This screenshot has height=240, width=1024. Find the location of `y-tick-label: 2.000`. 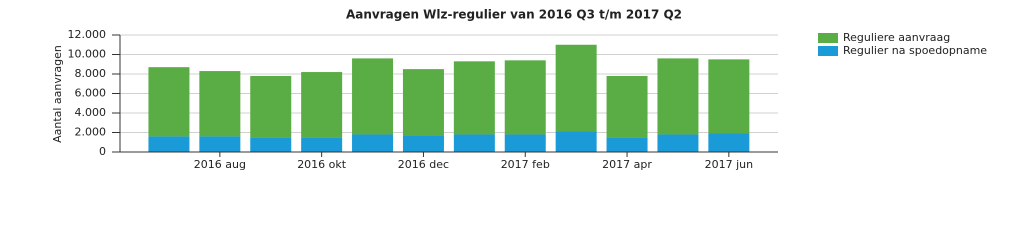

y-tick-label: 2.000 is located at coordinates (91, 132).